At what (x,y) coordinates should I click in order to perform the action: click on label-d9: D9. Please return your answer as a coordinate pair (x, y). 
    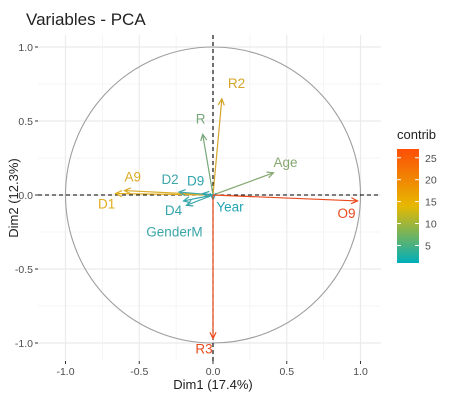
    Looking at the image, I should click on (195, 181).